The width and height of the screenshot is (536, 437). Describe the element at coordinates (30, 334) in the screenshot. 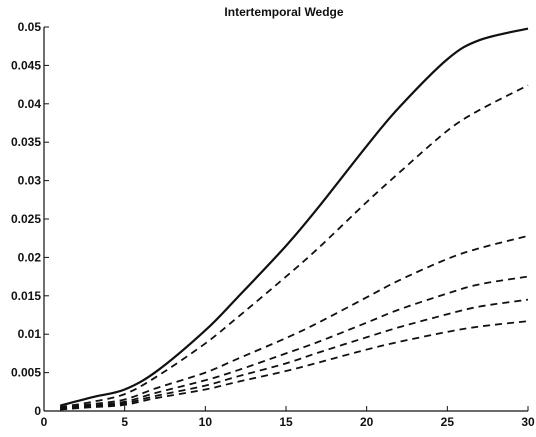

I see `y-tick-label: 0.01` at that location.